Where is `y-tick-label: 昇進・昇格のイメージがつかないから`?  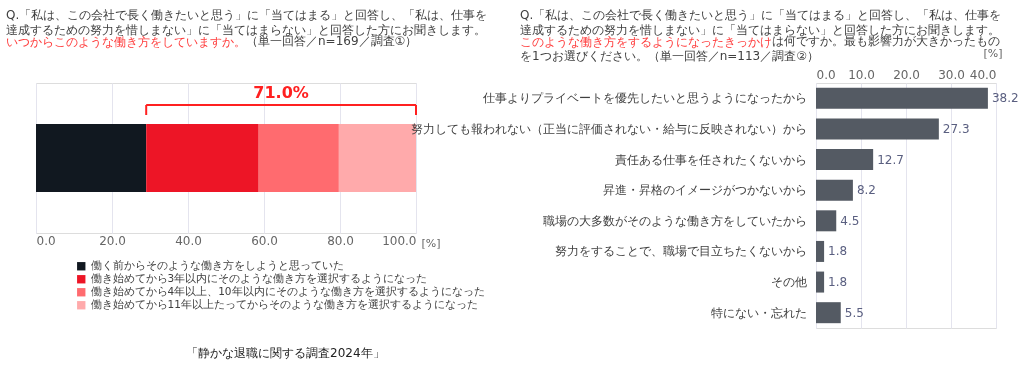 y-tick-label: 昇進・昇格のイメージがつかないから is located at coordinates (704, 190).